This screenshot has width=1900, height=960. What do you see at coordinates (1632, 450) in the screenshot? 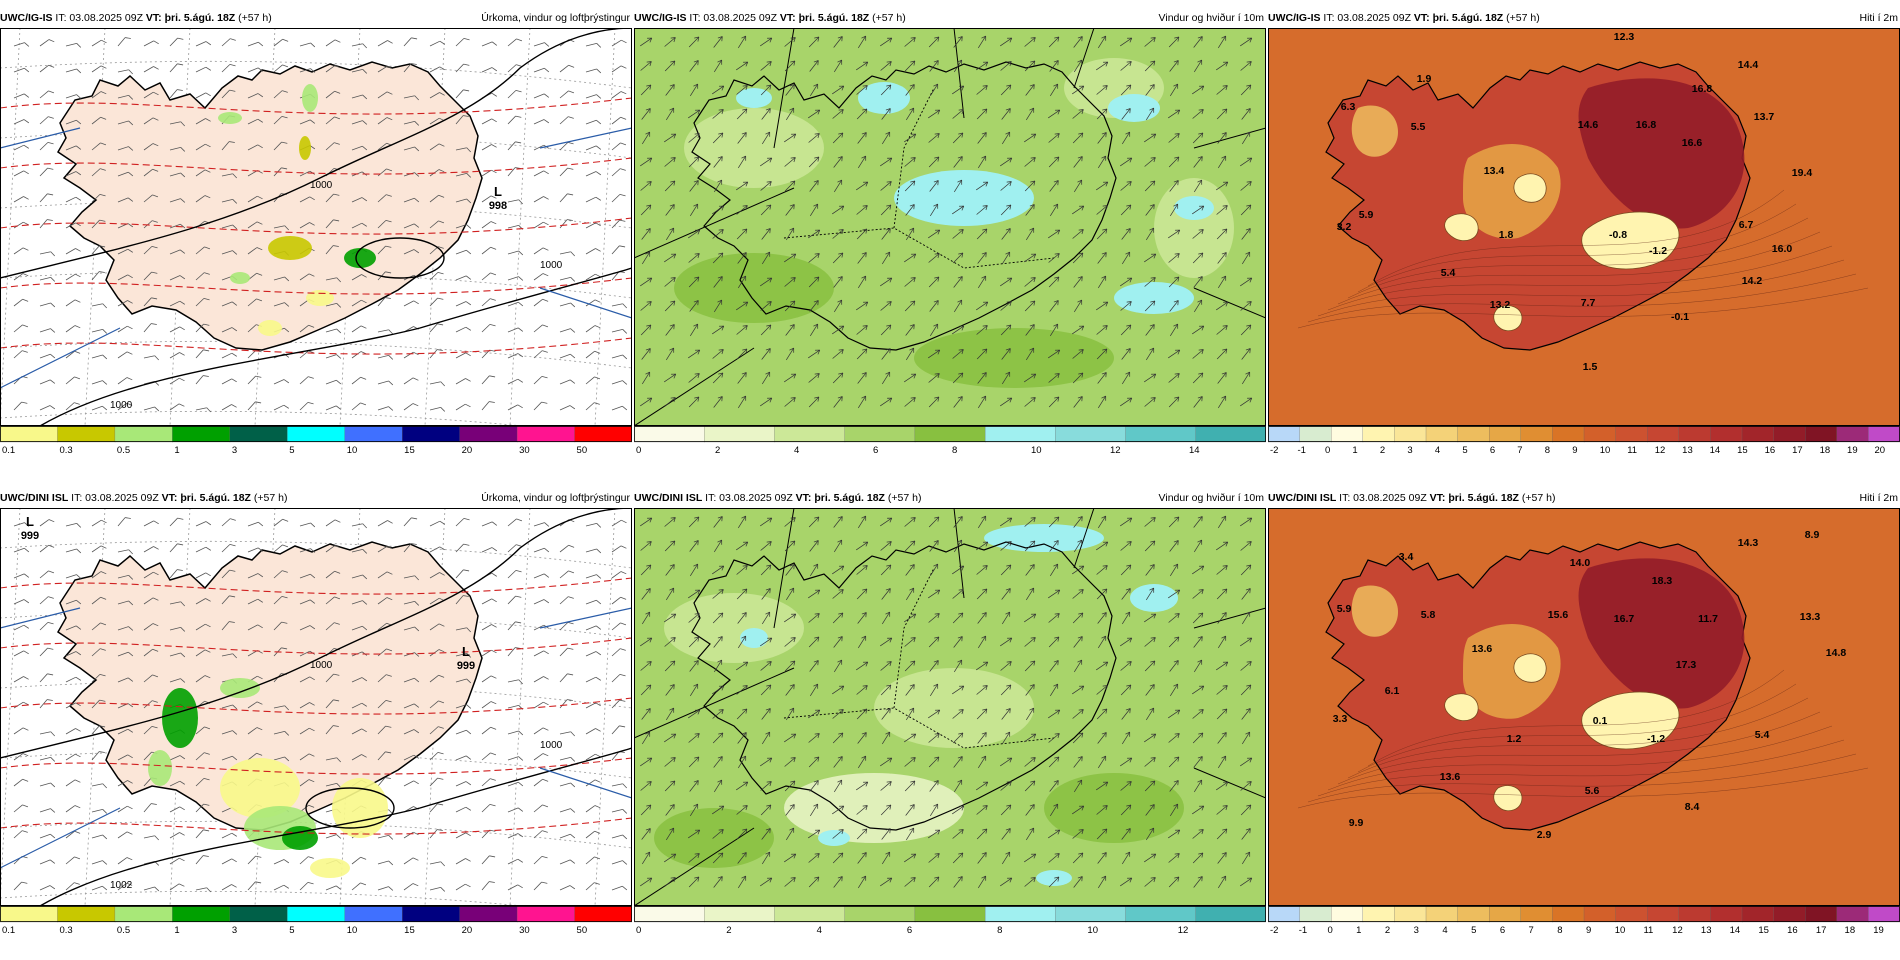
I see `colorbar-tick: 11` at bounding box center [1632, 450].